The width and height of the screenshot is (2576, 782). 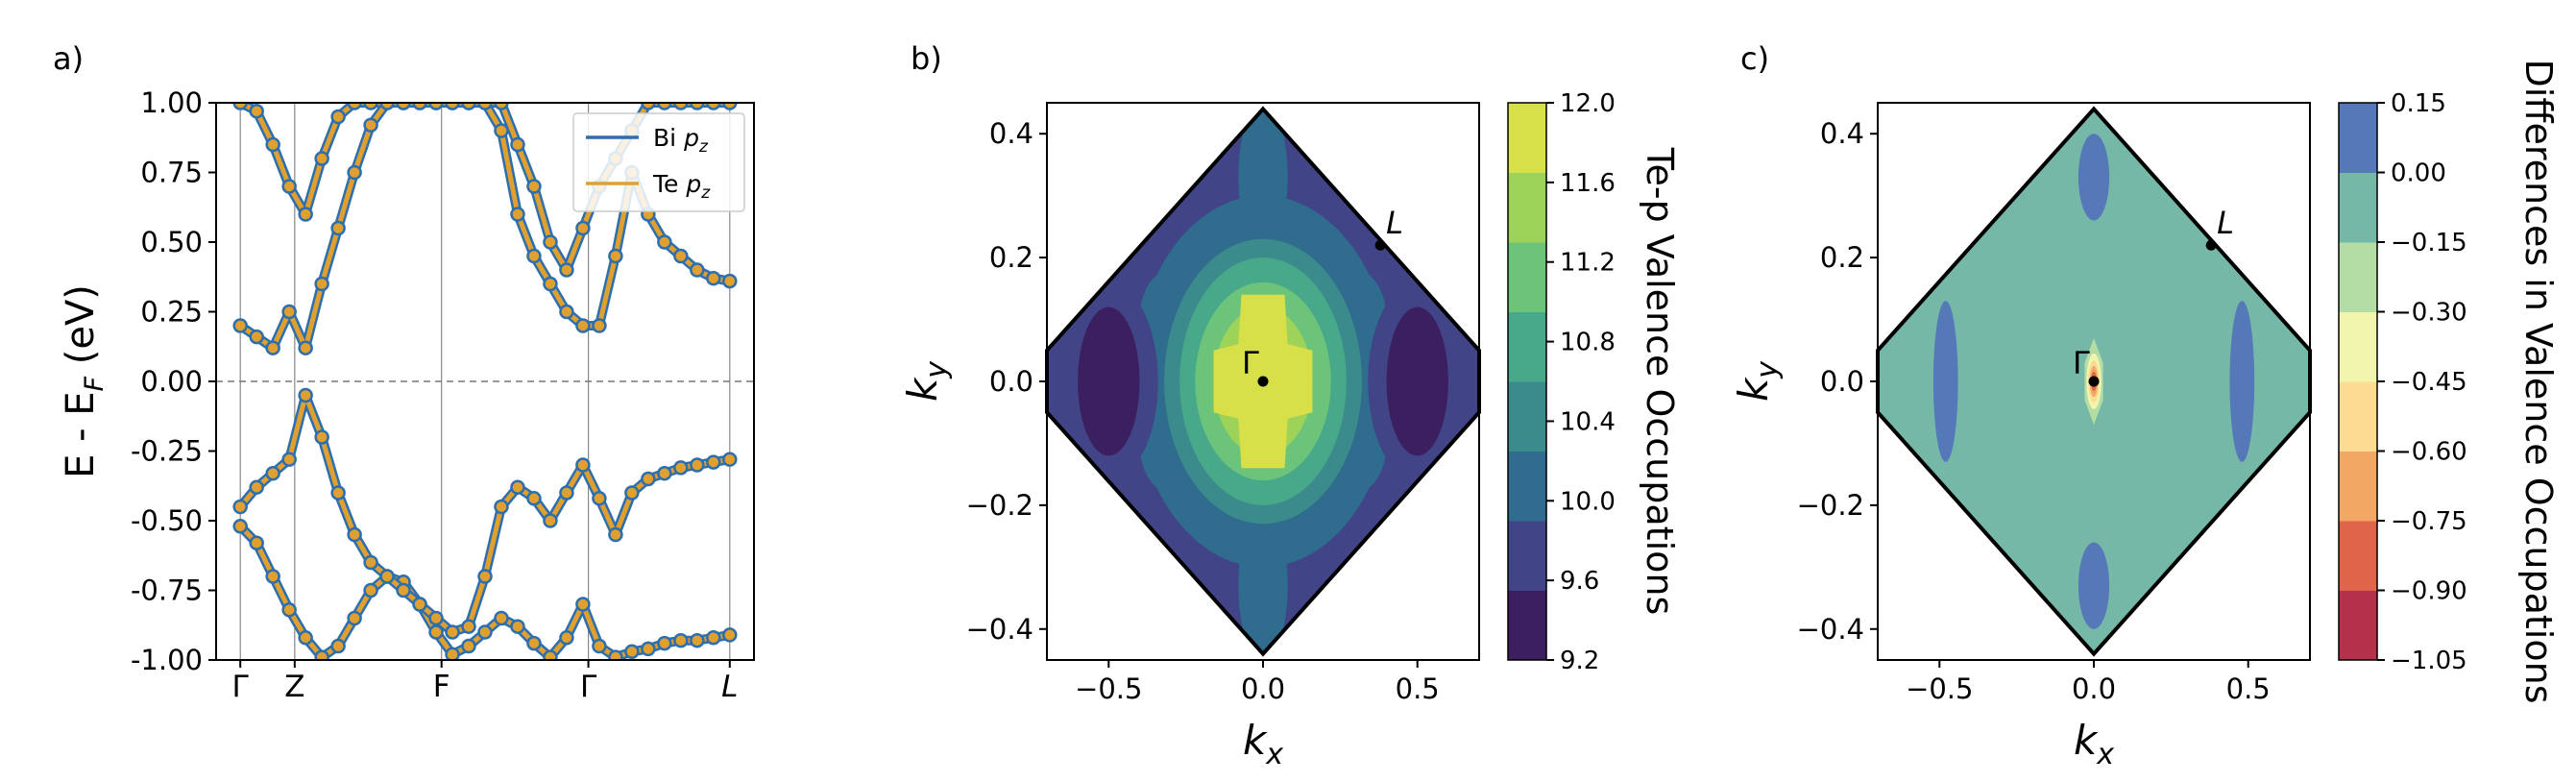 What do you see at coordinates (171, 242) in the screenshot?
I see `y-tick-label: 0.50` at bounding box center [171, 242].